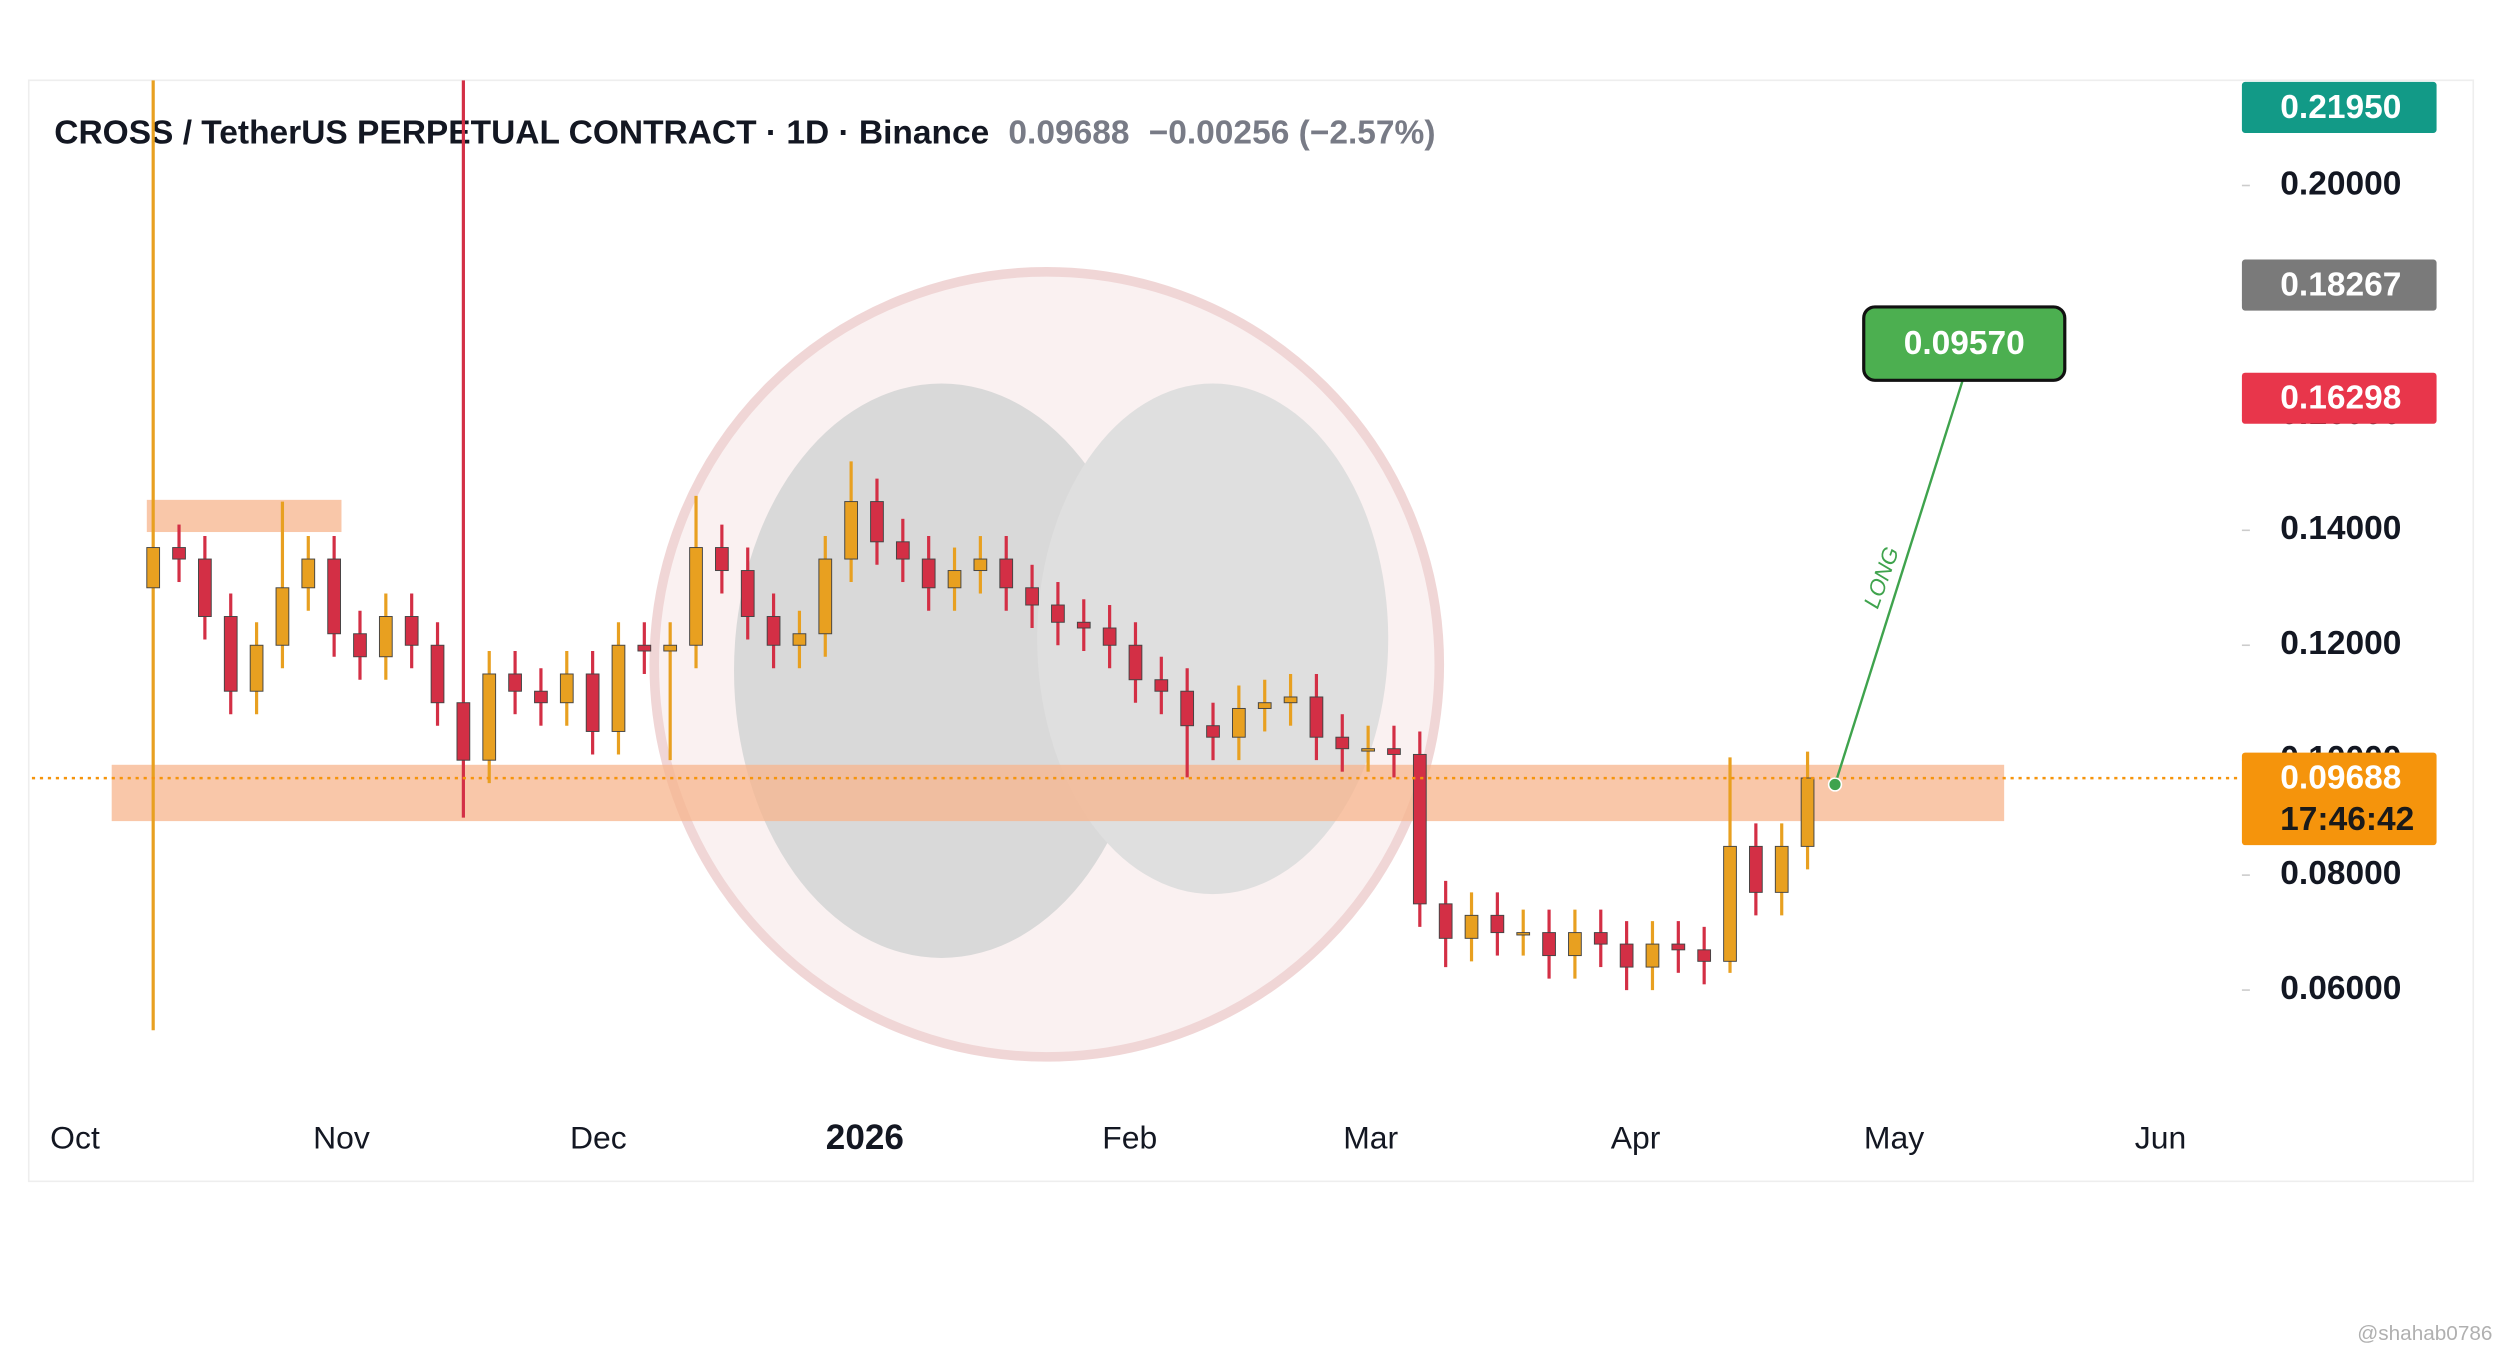  I want to click on price-change: −0.00256 (−2.57%), so click(1292, 132).